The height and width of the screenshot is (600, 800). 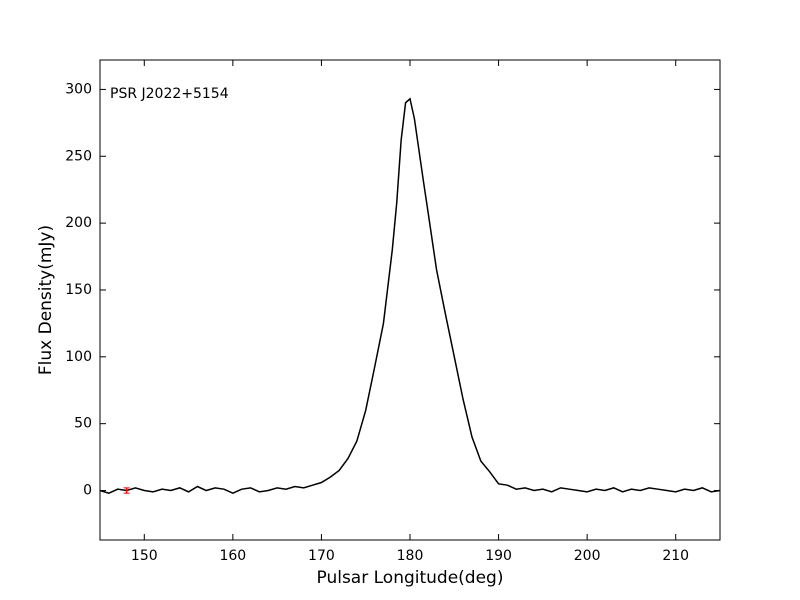 What do you see at coordinates (83, 424) in the screenshot?
I see `y-tick-label: 50` at bounding box center [83, 424].